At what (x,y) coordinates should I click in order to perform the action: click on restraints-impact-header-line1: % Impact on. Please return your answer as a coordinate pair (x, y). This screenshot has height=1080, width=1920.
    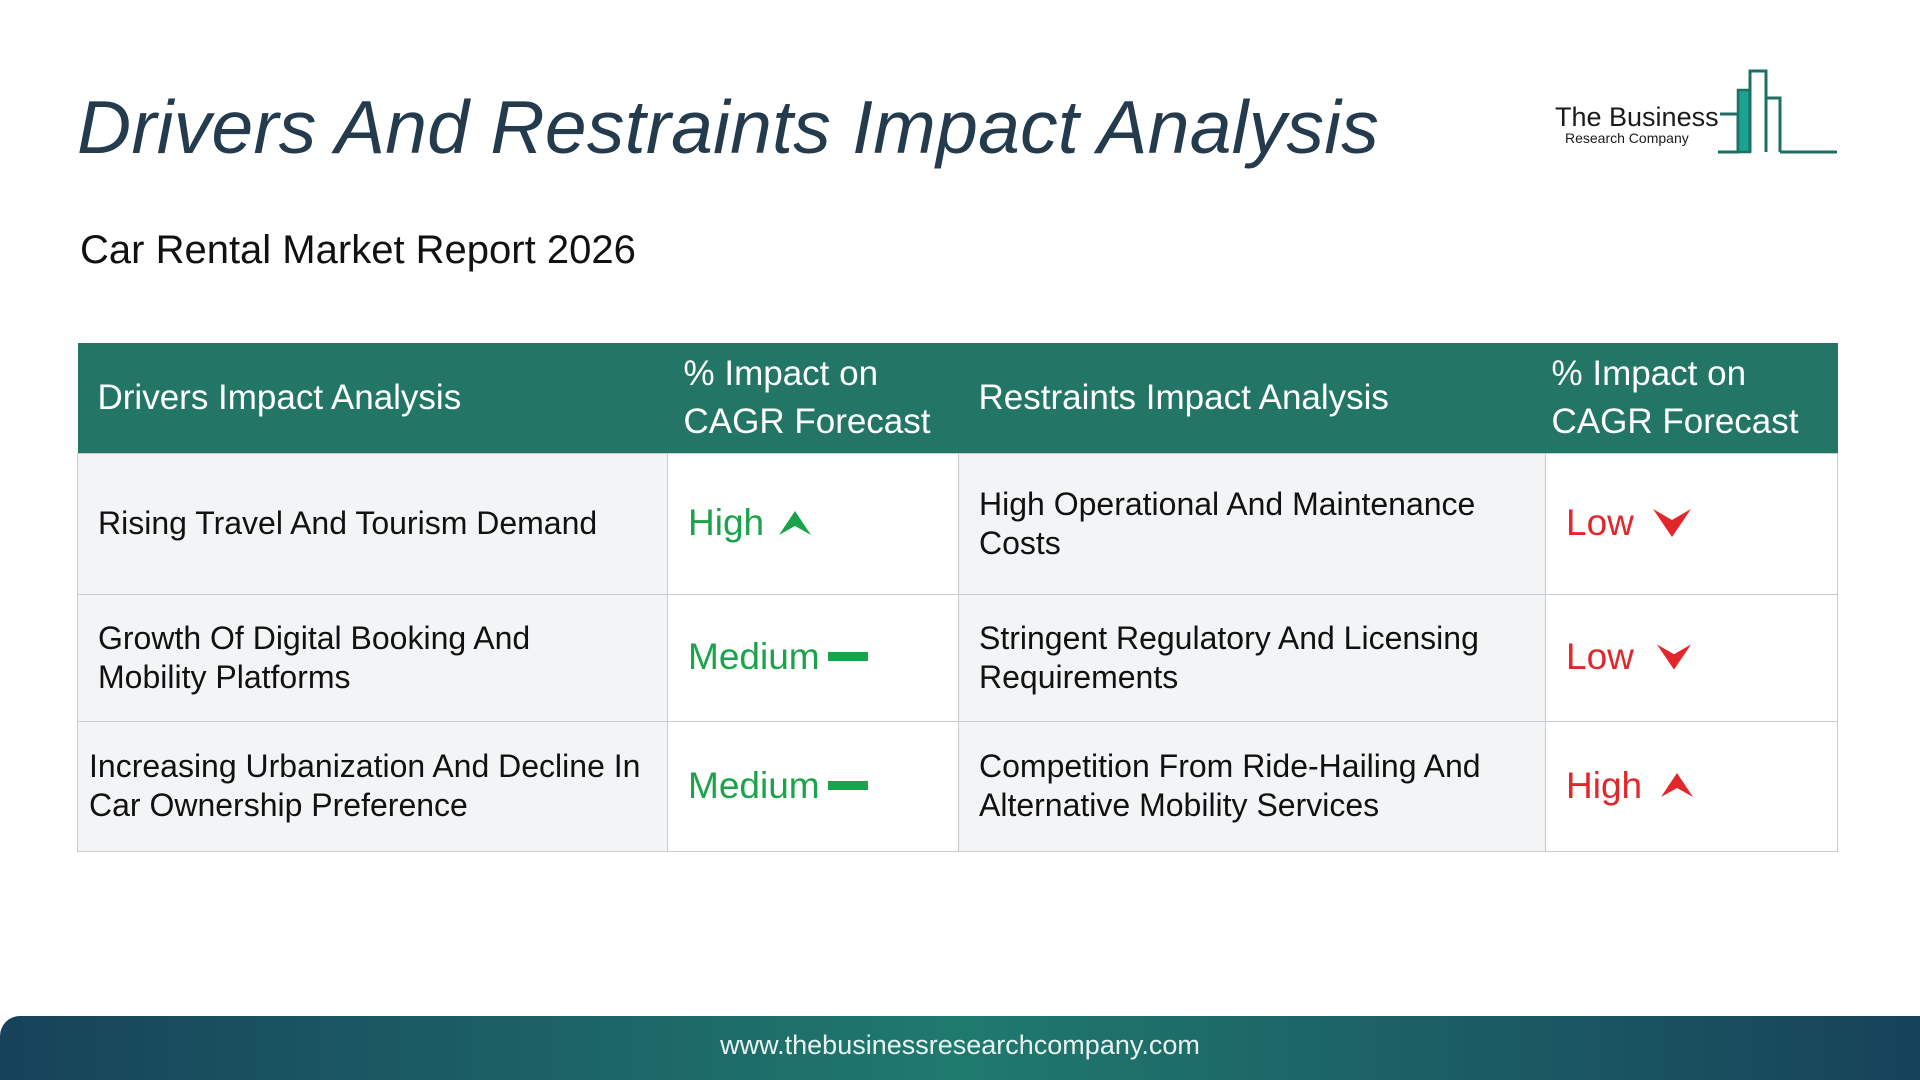
    Looking at the image, I should click on (1649, 373).